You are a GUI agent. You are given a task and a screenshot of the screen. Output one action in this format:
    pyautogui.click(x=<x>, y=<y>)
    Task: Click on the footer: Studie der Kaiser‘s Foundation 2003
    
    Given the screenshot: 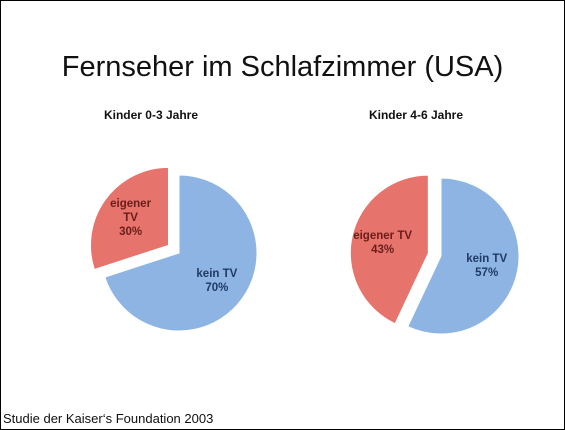 What is the action you would take?
    pyautogui.click(x=108, y=418)
    